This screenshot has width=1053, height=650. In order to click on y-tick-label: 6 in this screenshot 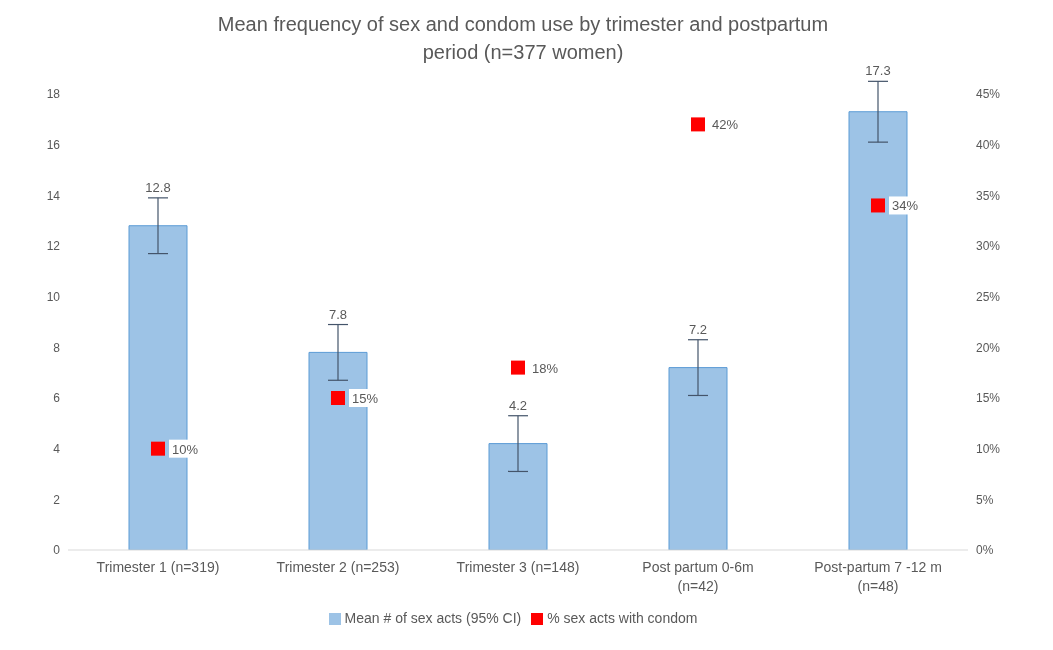, I will do `click(57, 398)`.